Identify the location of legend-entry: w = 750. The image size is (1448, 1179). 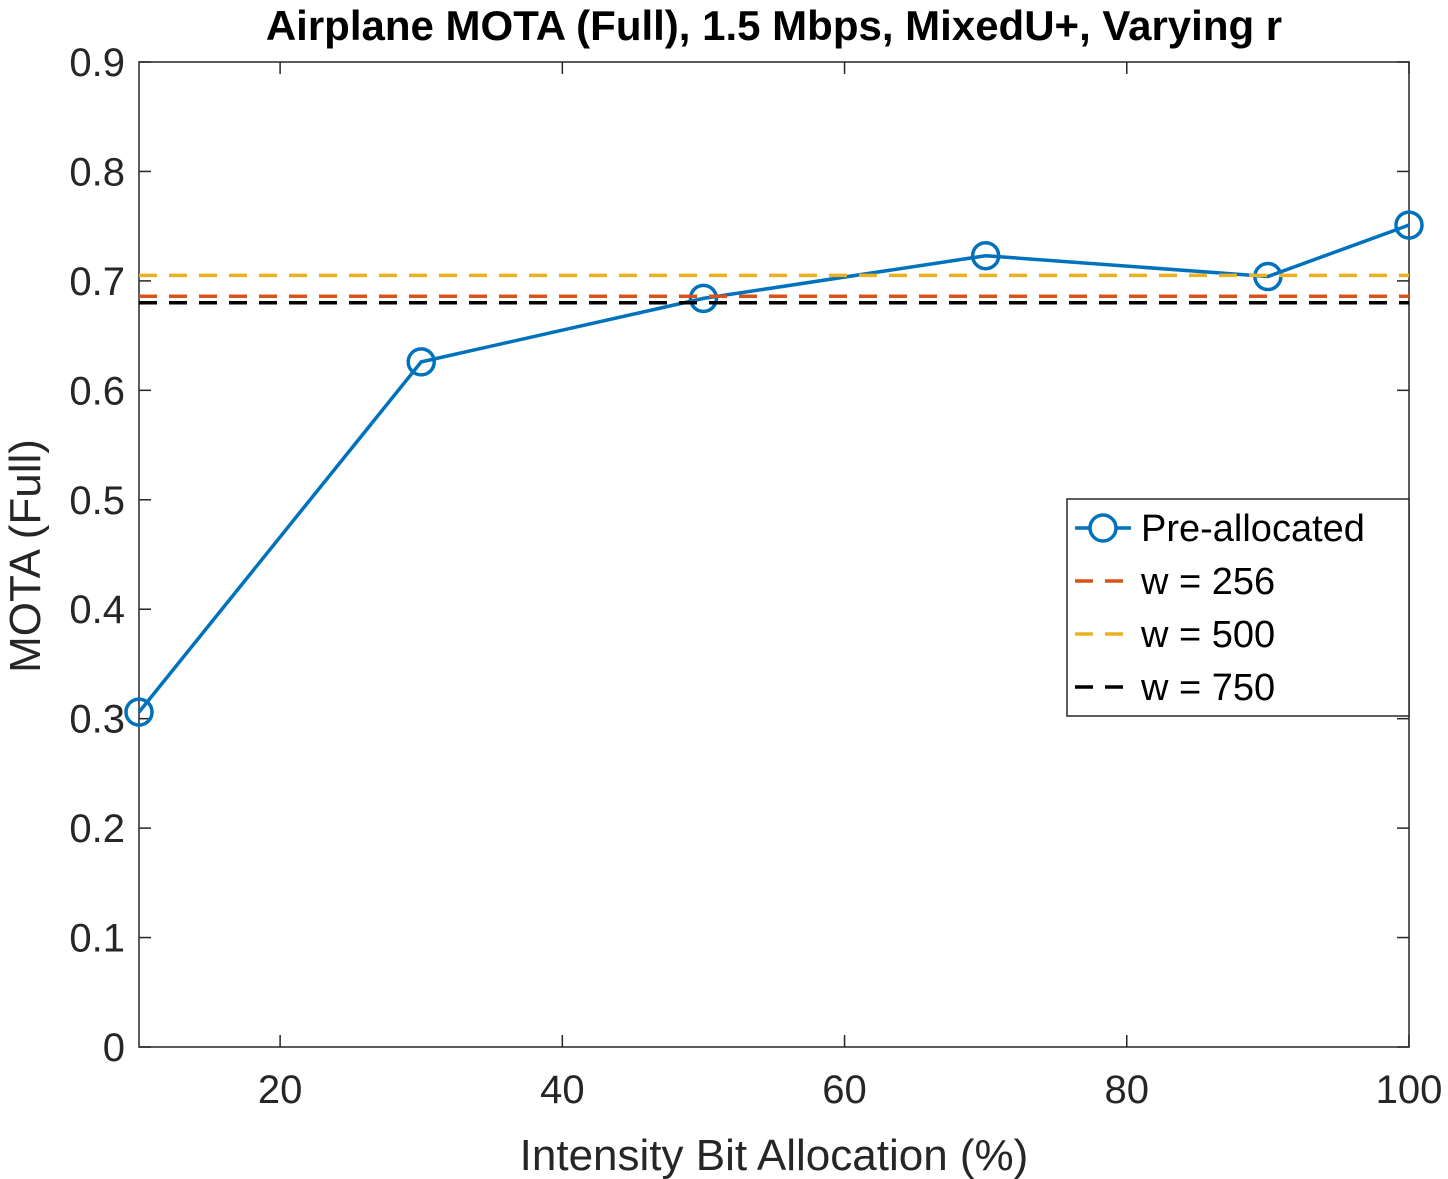
(1175, 688).